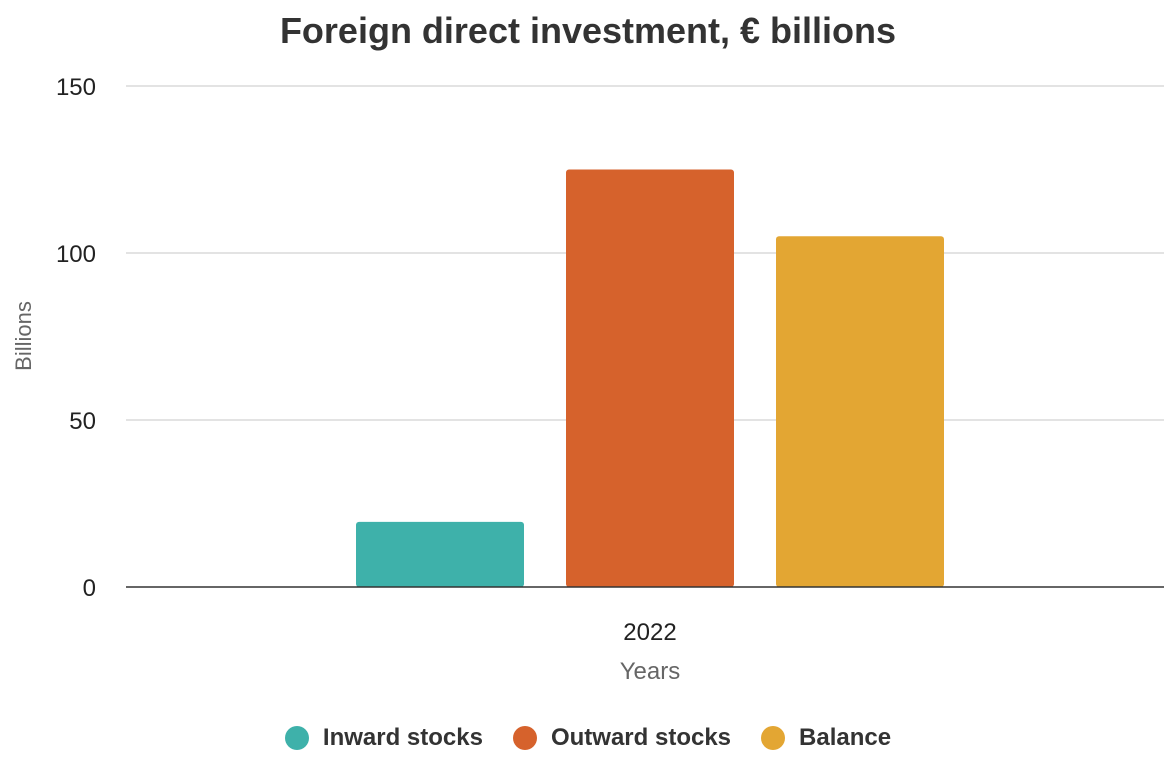 The width and height of the screenshot is (1164, 758). I want to click on bar-outward-stocks, so click(650, 378).